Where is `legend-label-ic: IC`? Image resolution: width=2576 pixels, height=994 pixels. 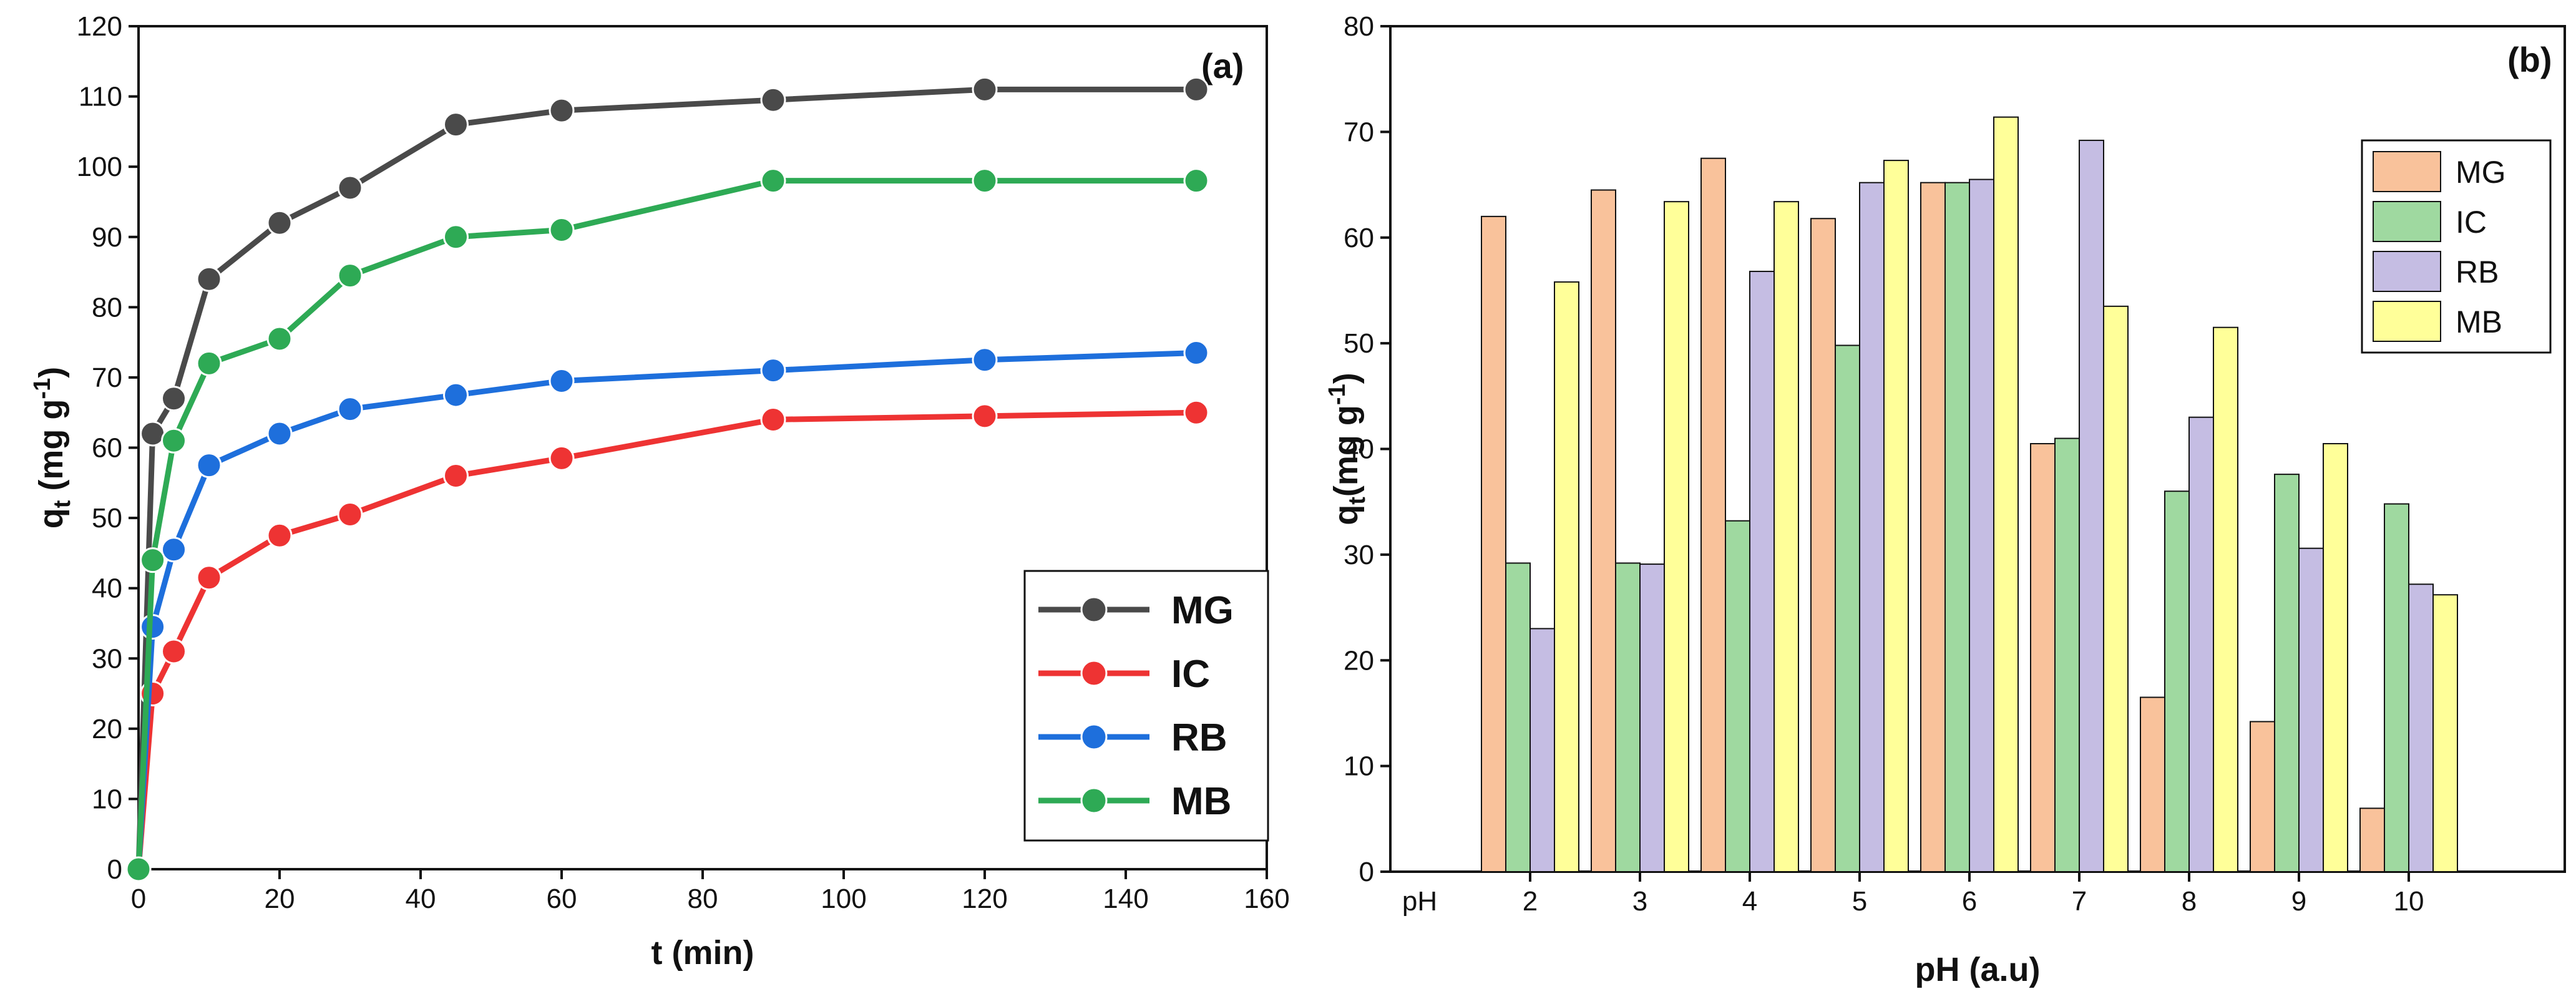
legend-label-ic: IC is located at coordinates (1190, 674).